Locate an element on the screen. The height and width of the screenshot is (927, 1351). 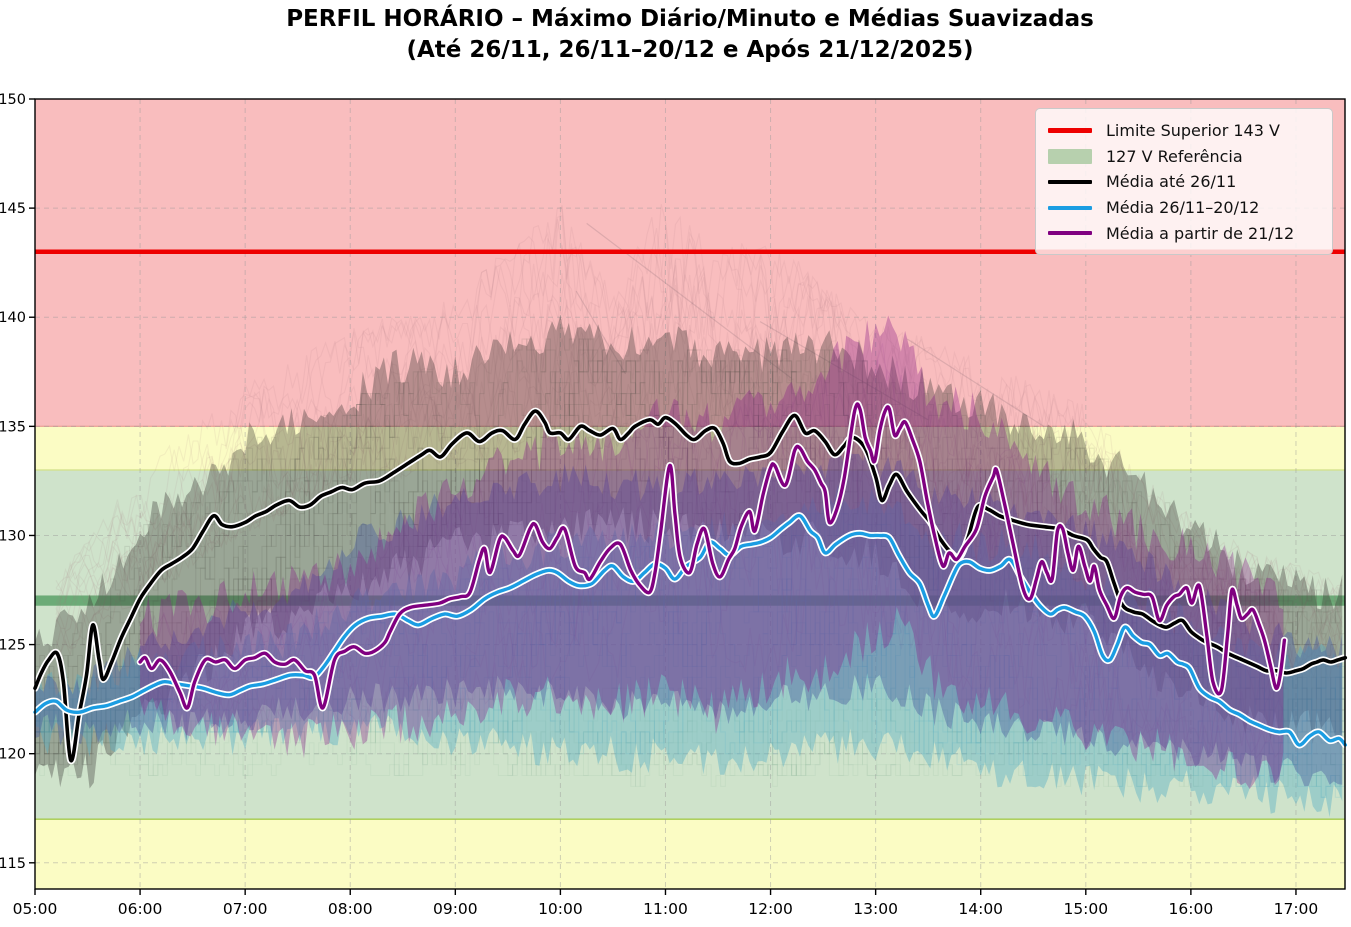
legend-patch-swatch-icon is located at coordinates (1070, 156).